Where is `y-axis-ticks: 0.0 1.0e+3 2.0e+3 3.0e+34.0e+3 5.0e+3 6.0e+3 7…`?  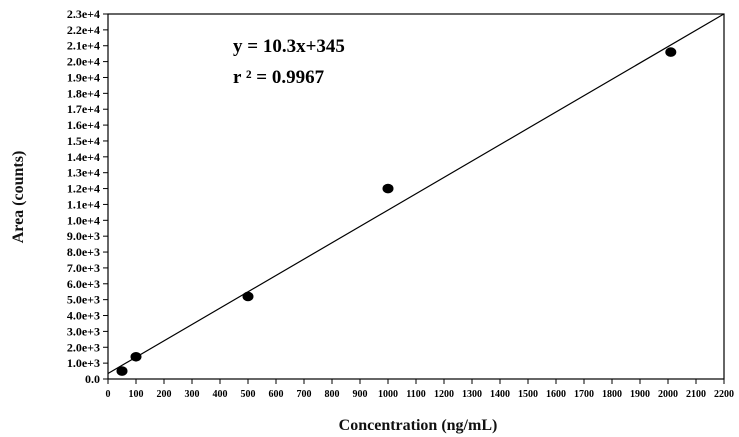
y-axis-ticks: 0.0 1.0e+3 2.0e+3 3.0e+34.0e+3 5.0e+3 6.0e+3 7… is located at coordinates (87, 196).